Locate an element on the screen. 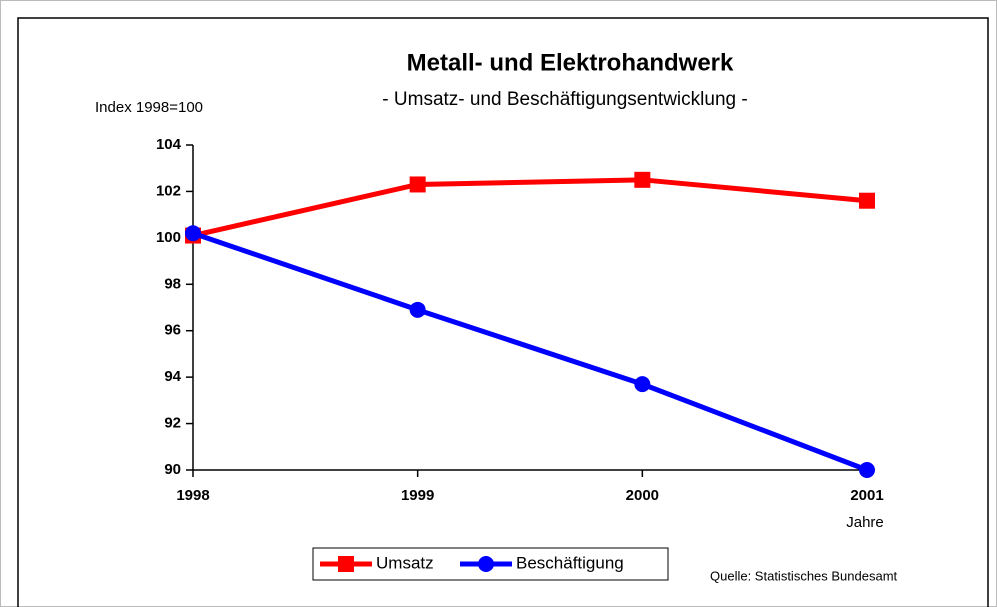 This screenshot has height=607, width=997. series-line is located at coordinates (530, 207).